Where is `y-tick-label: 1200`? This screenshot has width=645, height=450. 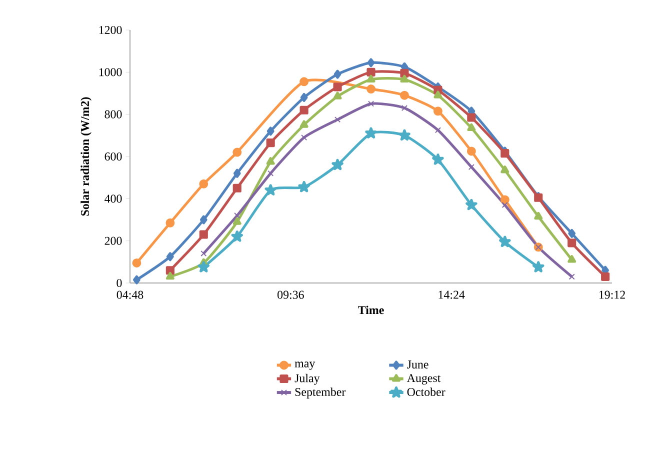 y-tick-label: 1200 is located at coordinates (110, 30).